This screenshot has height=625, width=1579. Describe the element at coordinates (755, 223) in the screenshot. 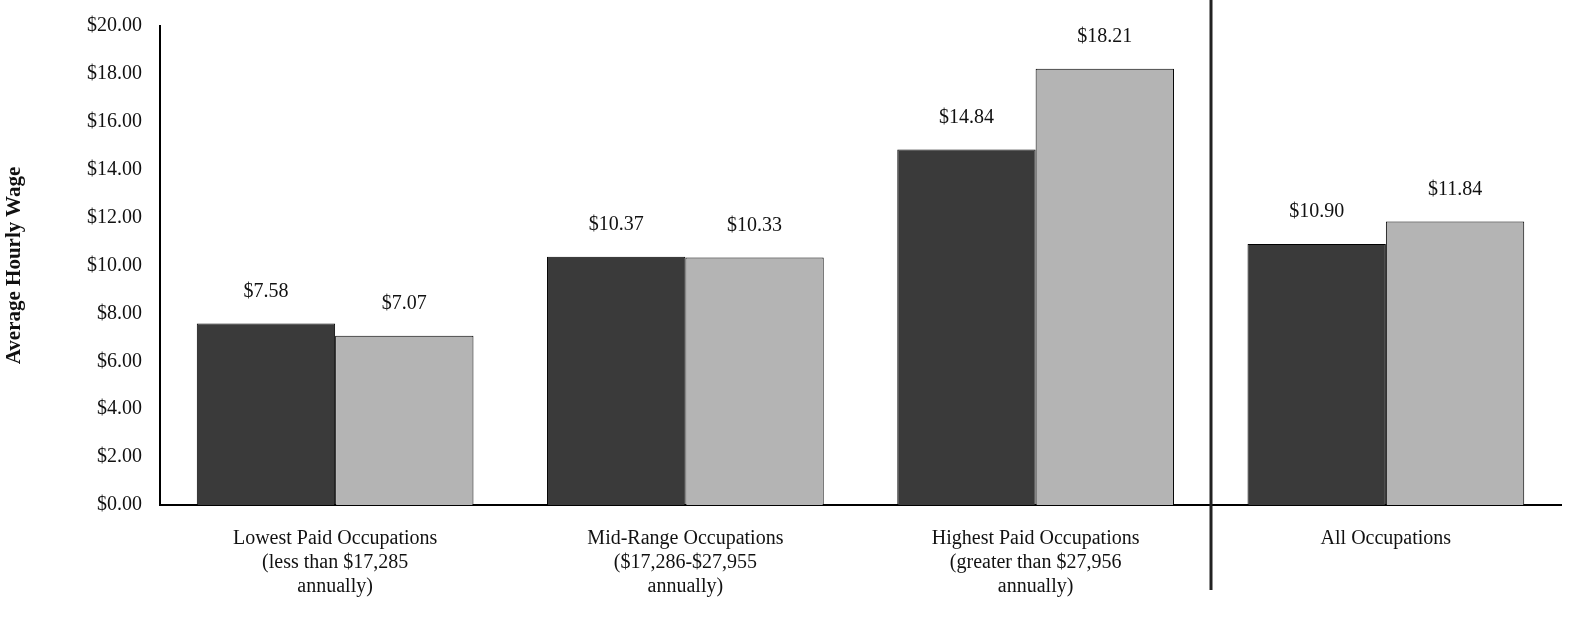

I see `data-label: $10.33` at that location.